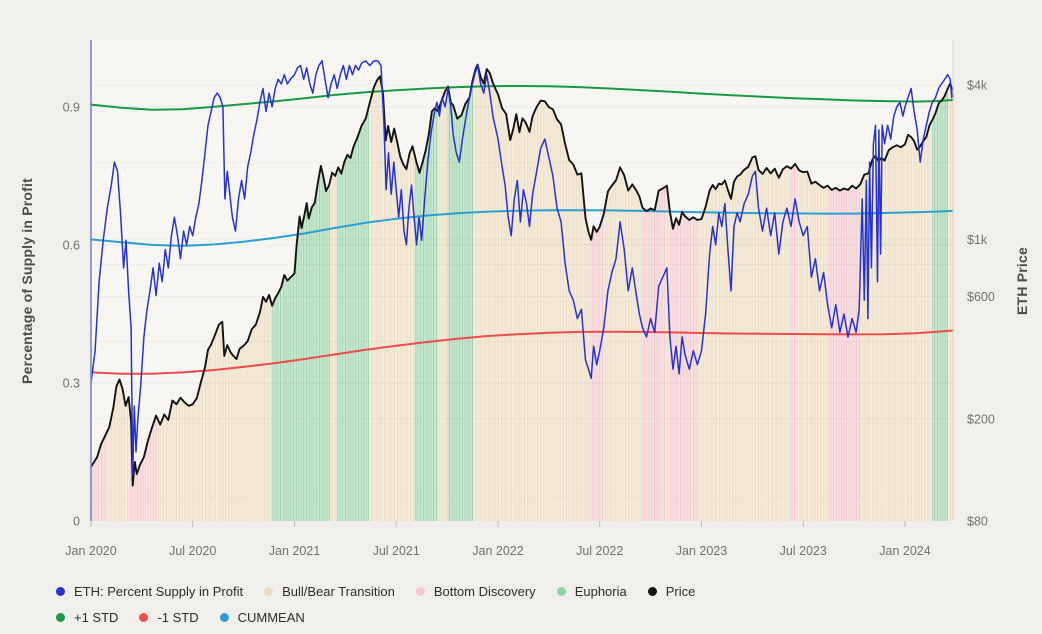 The height and width of the screenshot is (634, 1042). I want to click on svg-text: Jul 2022, so click(599, 551).